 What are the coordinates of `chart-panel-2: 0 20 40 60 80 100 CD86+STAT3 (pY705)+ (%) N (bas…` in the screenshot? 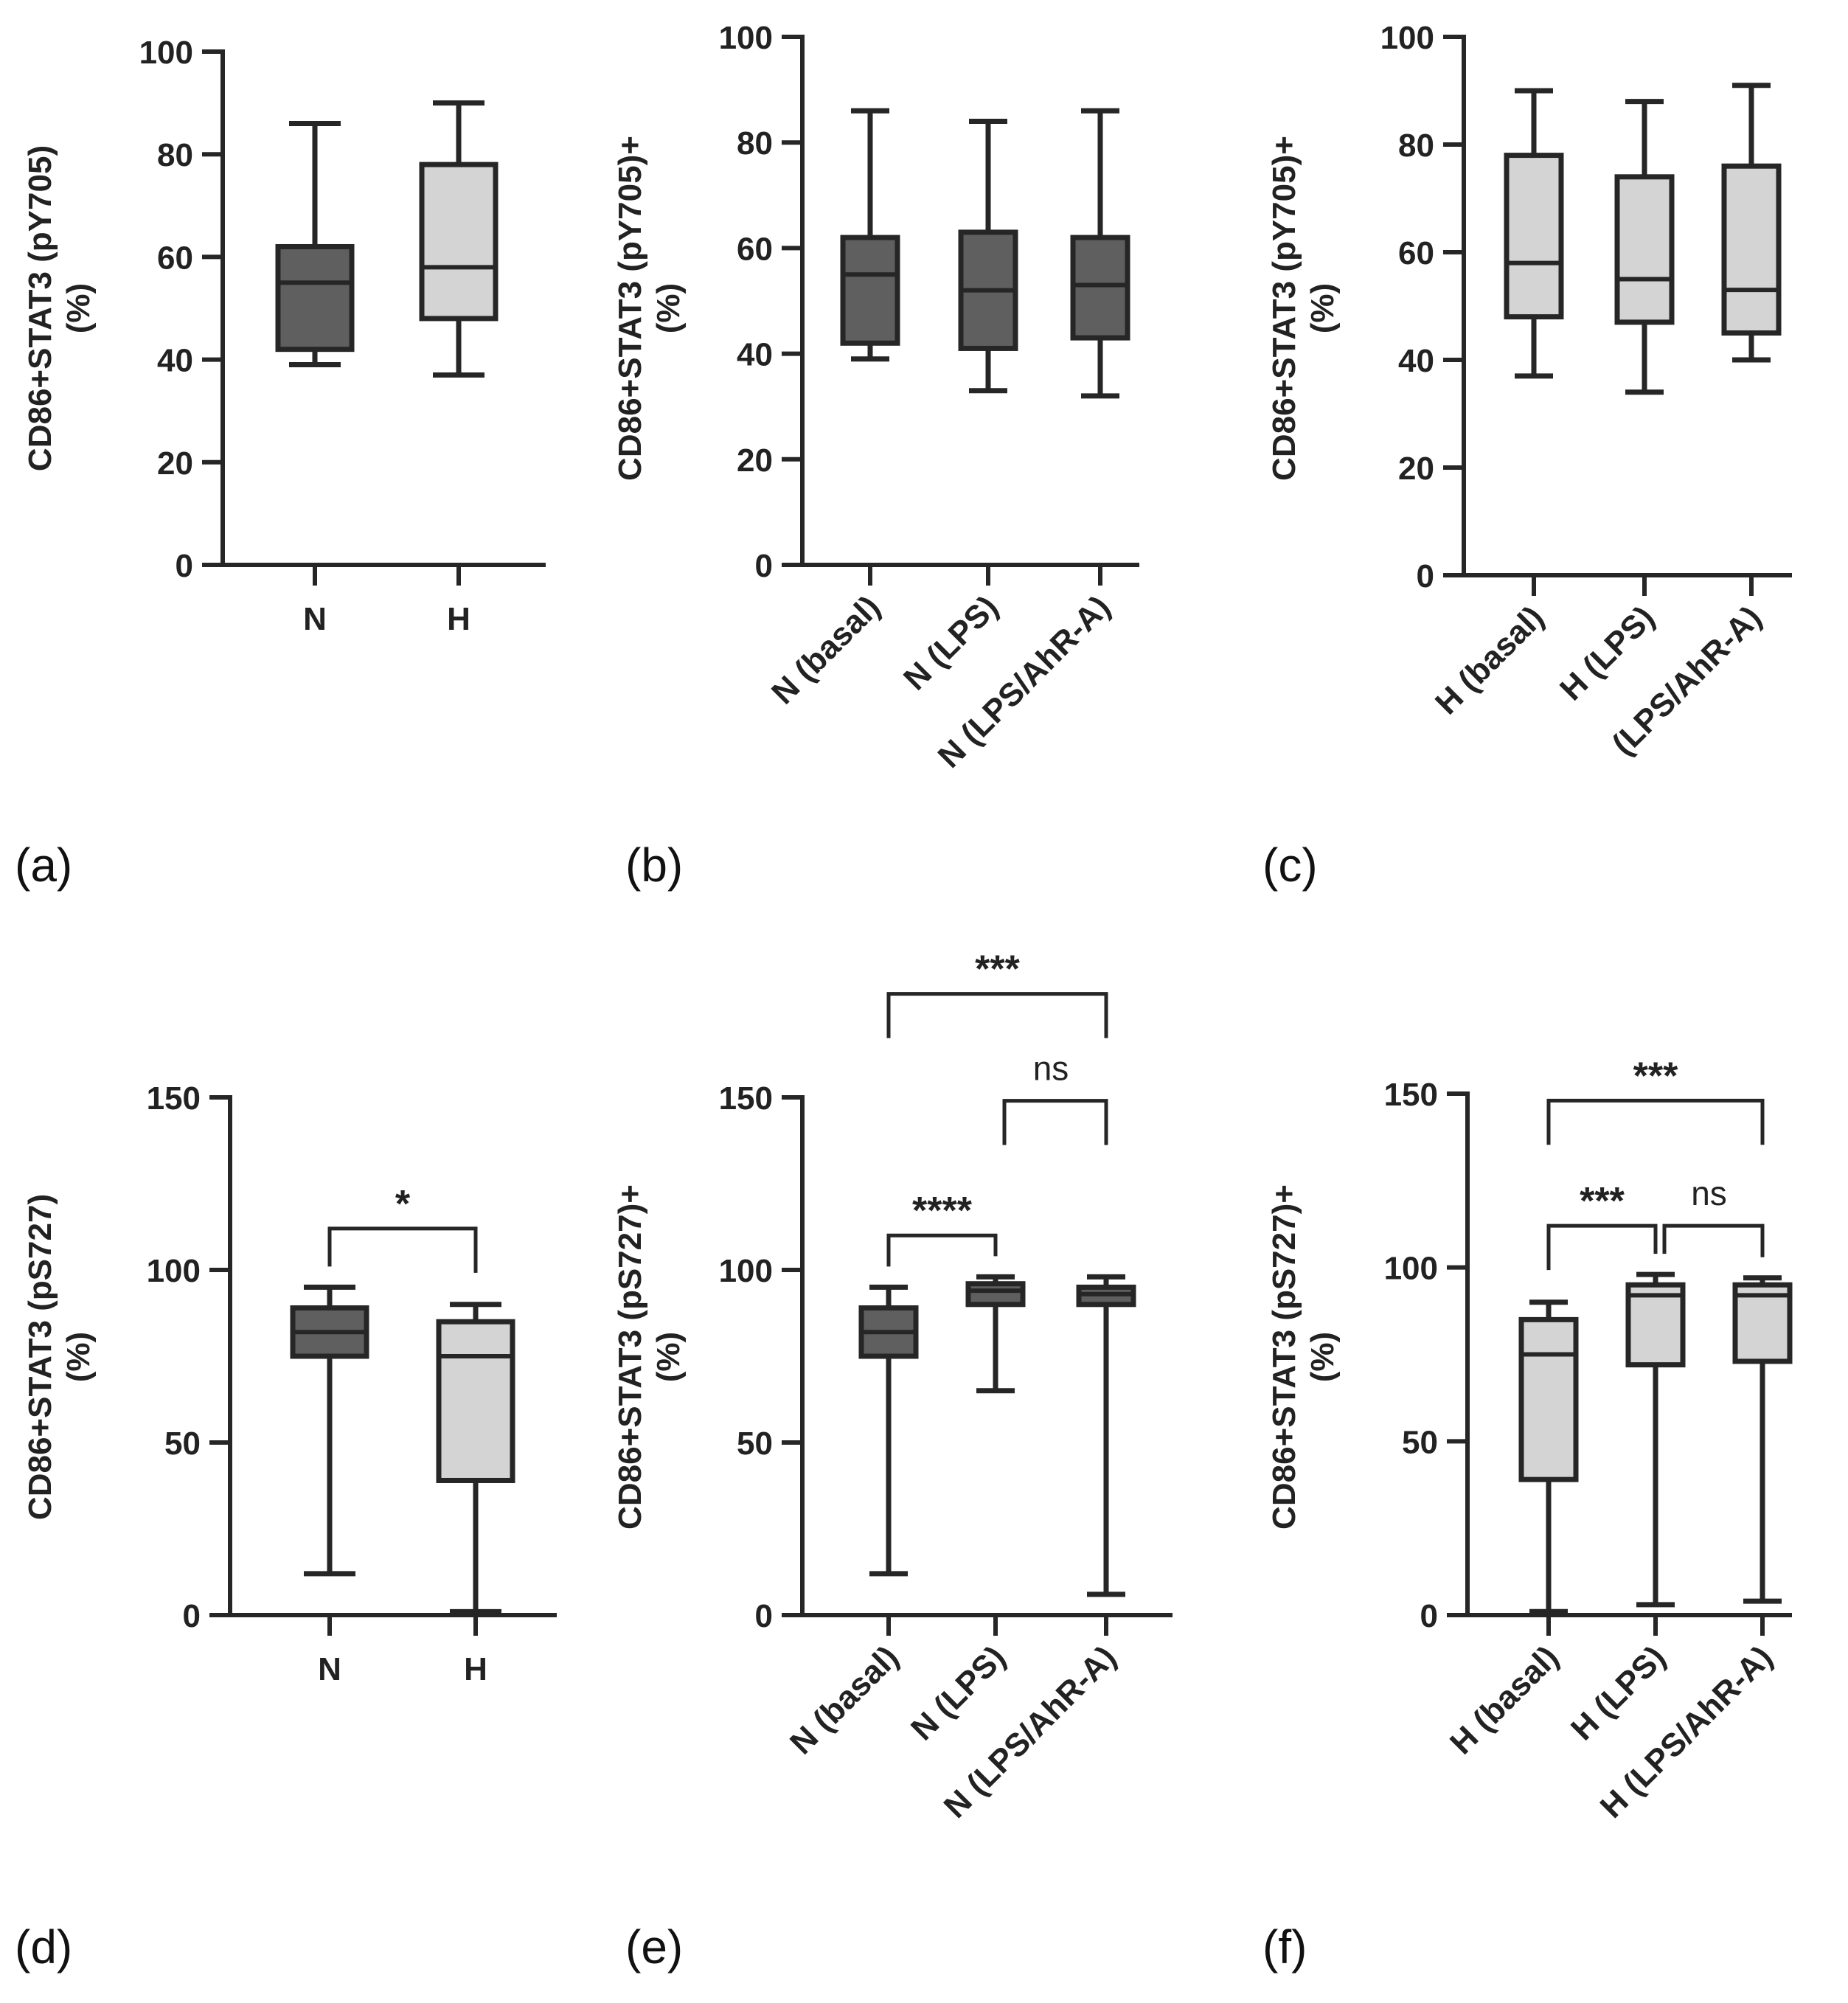 It's located at (875, 456).